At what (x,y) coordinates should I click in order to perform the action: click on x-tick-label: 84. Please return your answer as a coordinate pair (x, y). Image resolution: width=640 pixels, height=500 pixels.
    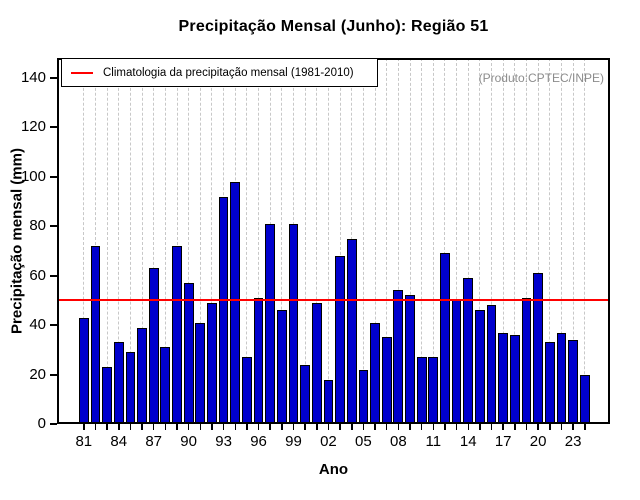
    Looking at the image, I should click on (119, 441).